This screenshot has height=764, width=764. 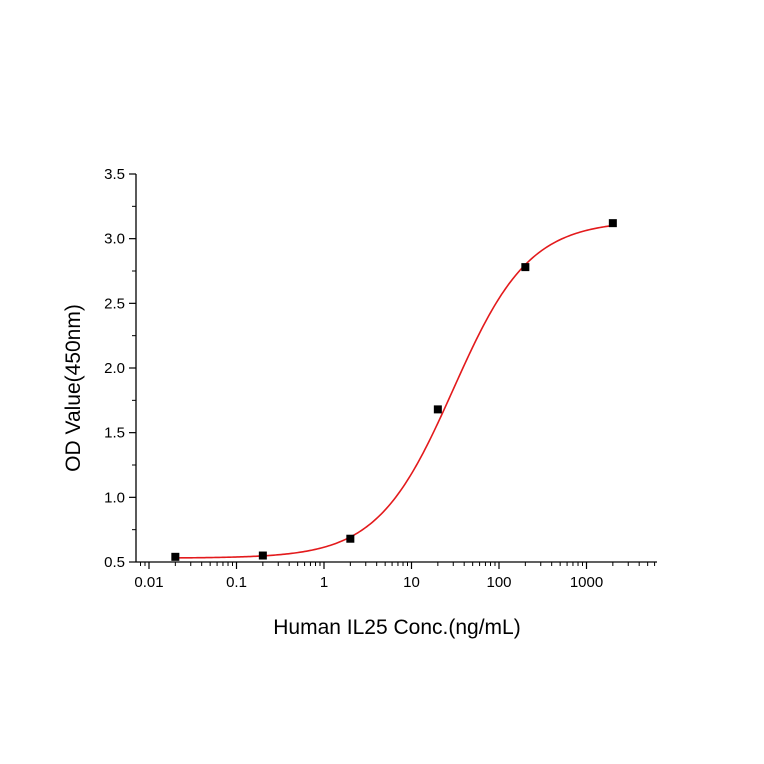 What do you see at coordinates (498, 582) in the screenshot?
I see `x-tick-label: 100` at bounding box center [498, 582].